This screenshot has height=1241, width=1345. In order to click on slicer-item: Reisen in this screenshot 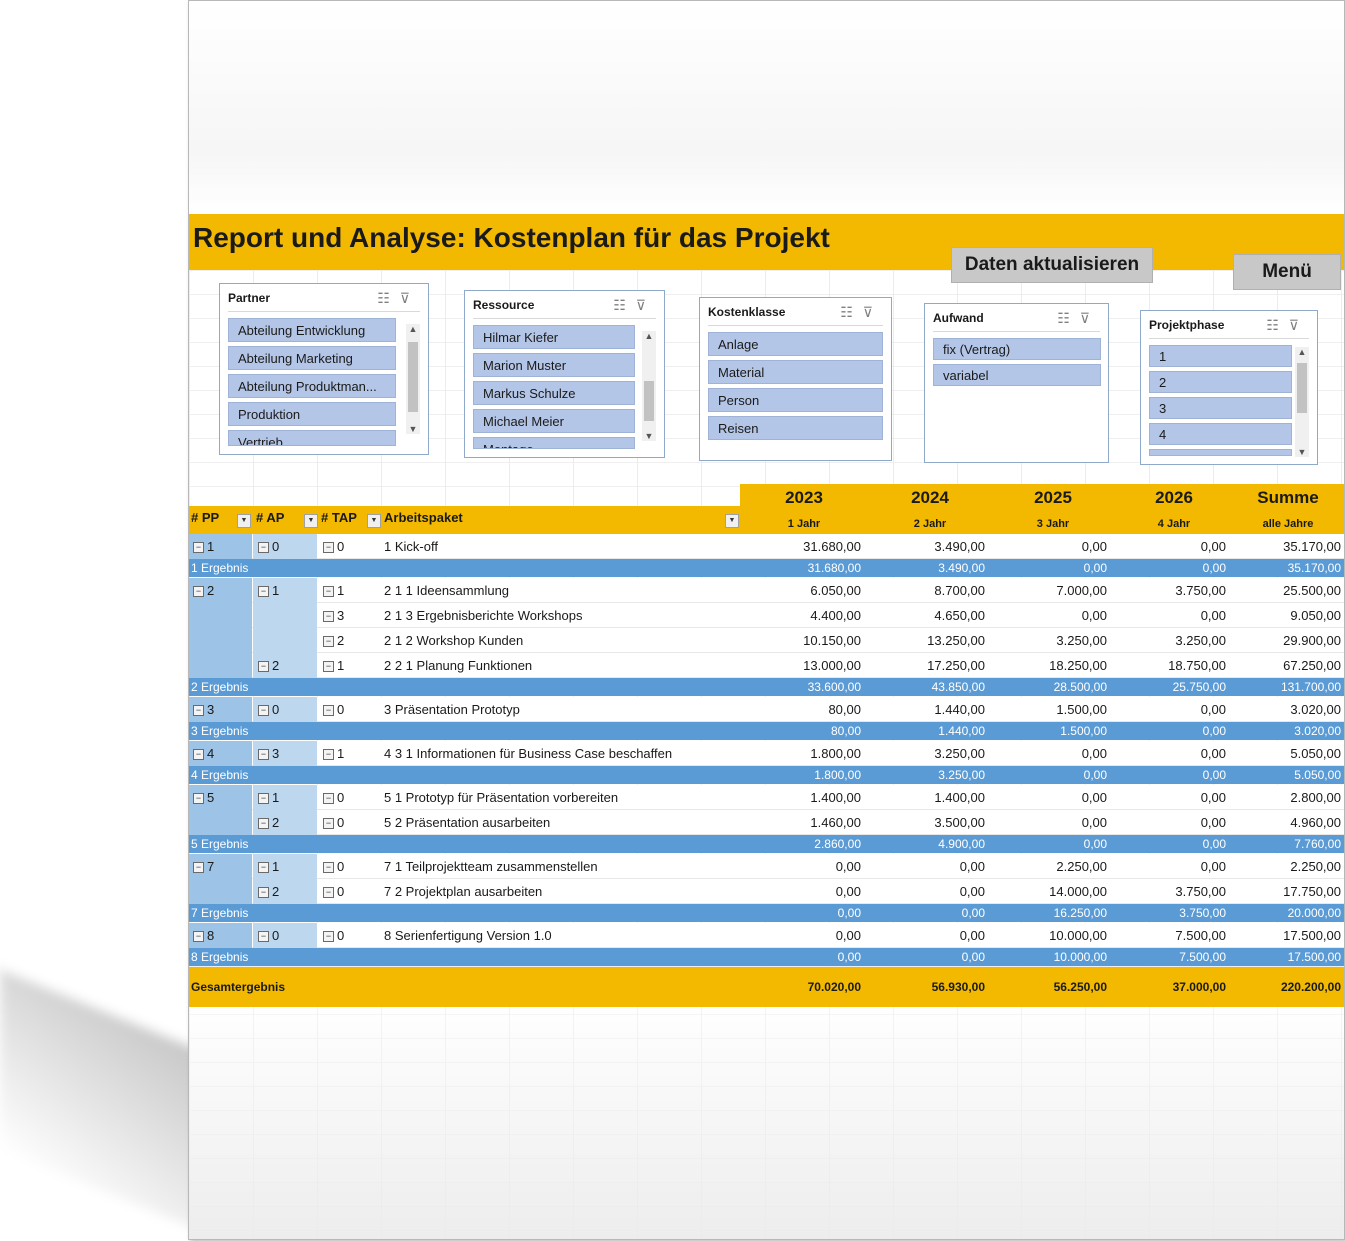, I will do `click(795, 428)`.